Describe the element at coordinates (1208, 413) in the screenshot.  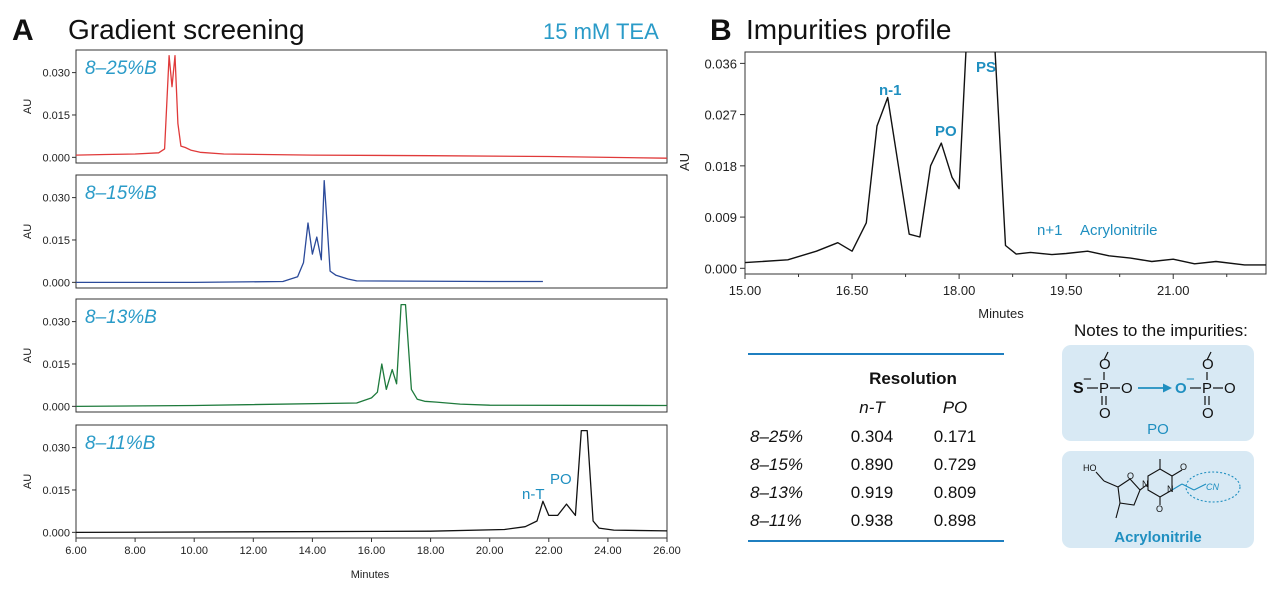
I see `chem-o-6: O` at that location.